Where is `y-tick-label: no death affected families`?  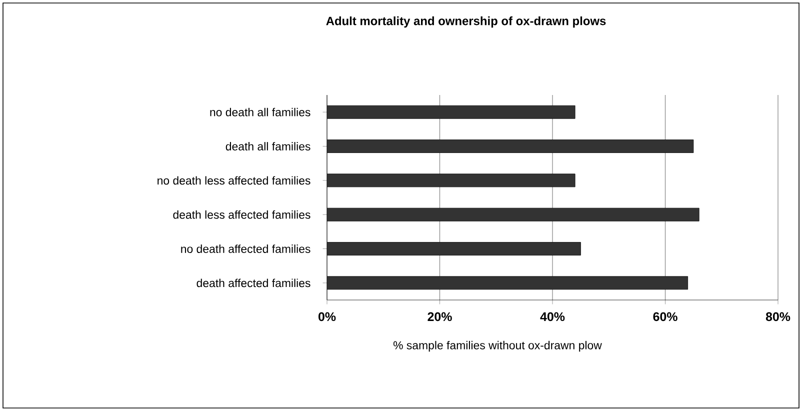 y-tick-label: no death affected families is located at coordinates (245, 248).